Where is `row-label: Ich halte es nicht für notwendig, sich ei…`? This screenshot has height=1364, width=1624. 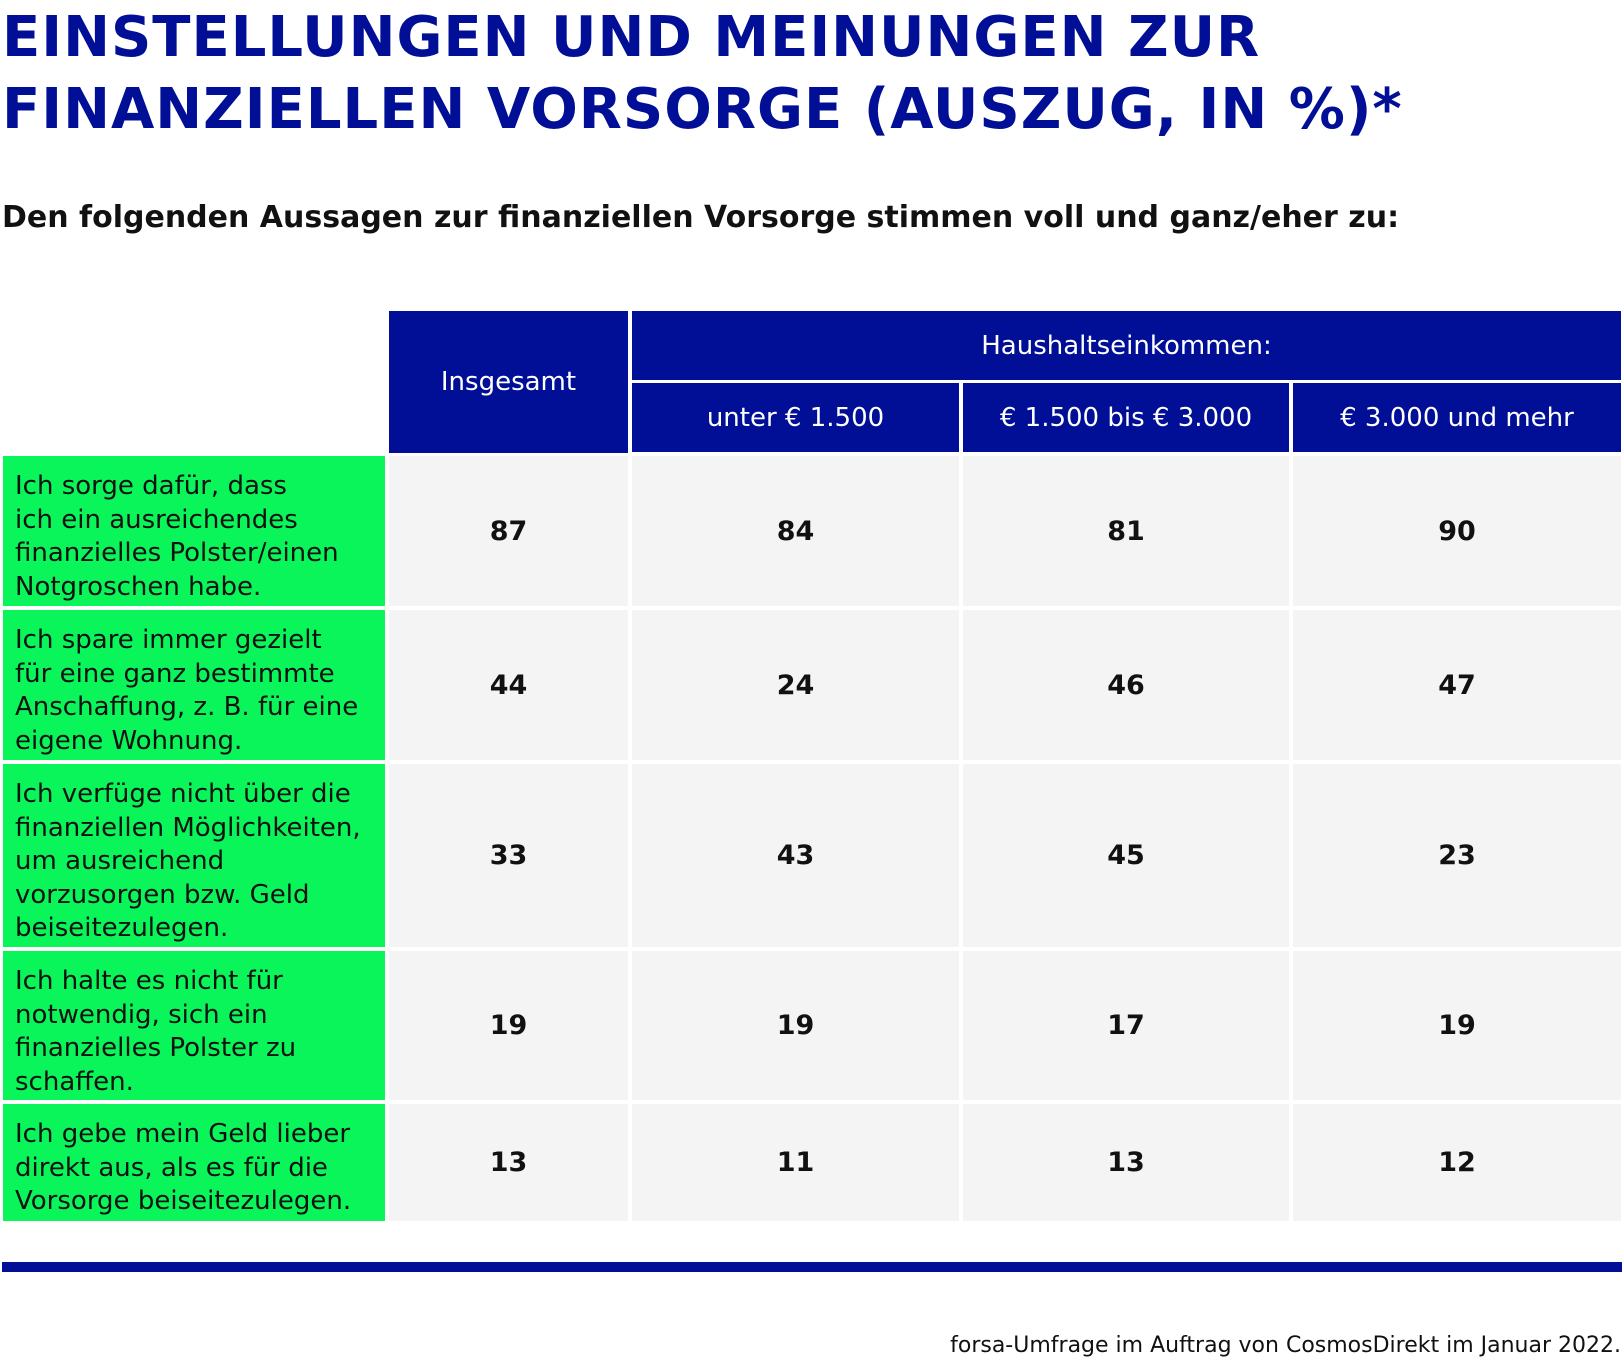
row-label: Ich halte es nicht für notwendig, sich ei… is located at coordinates (194, 1025).